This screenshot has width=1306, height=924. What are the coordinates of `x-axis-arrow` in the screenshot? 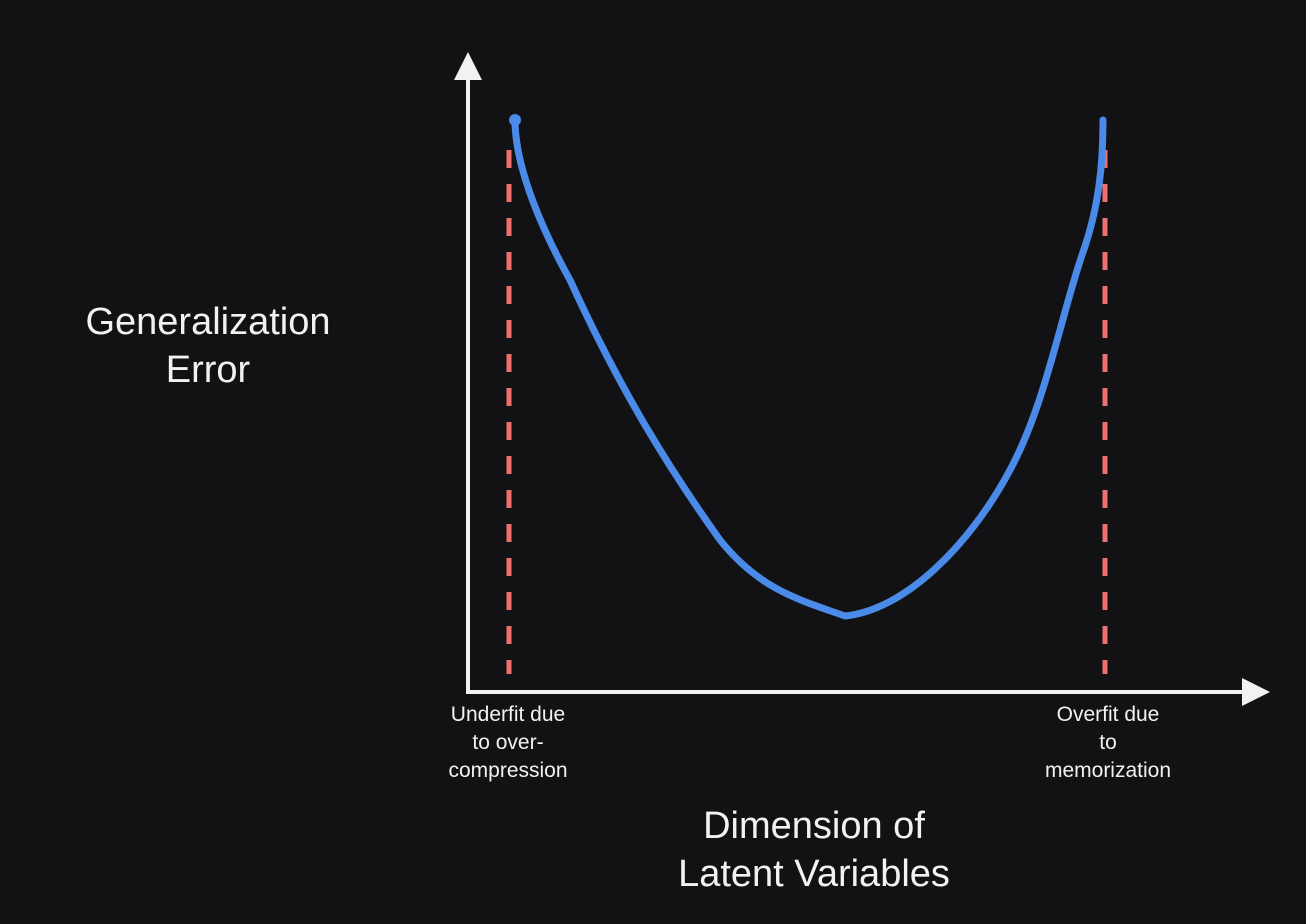 It's located at (1256, 692).